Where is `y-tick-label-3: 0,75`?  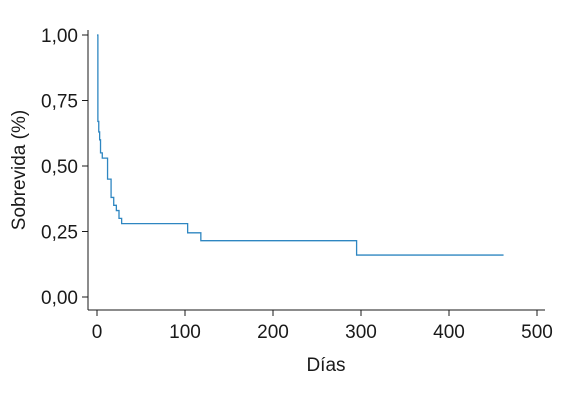
y-tick-label-3: 0,75 is located at coordinates (59, 102).